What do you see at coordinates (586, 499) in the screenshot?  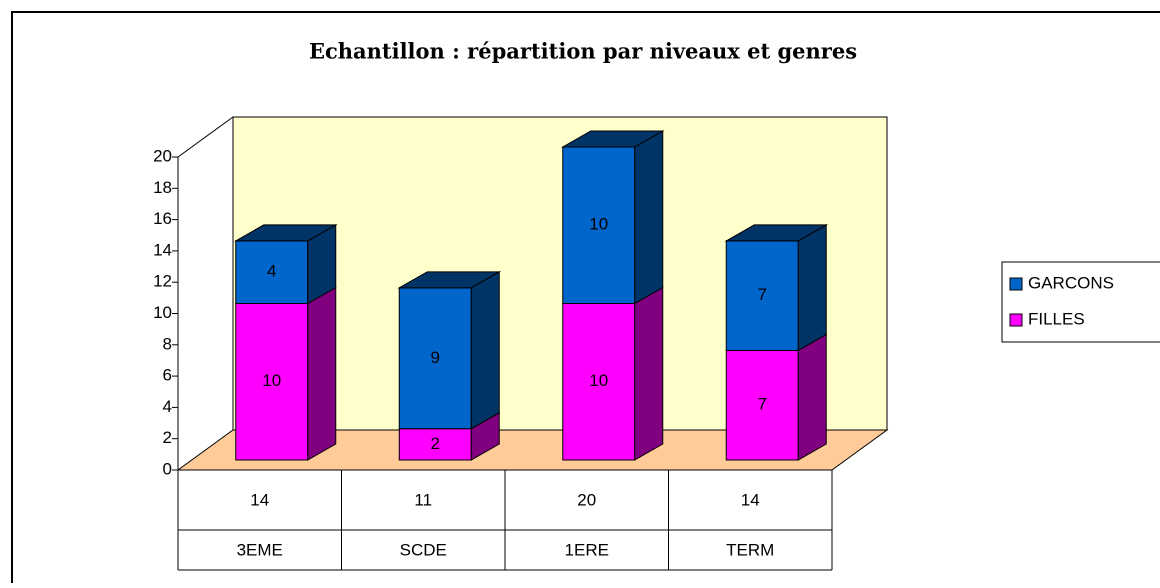 I see `table-total: 20` at bounding box center [586, 499].